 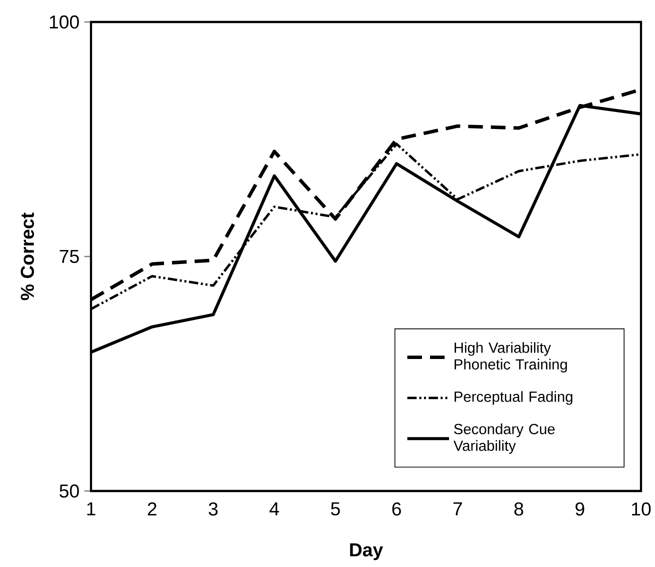 I want to click on x-tick-label: 3, so click(x=213, y=509).